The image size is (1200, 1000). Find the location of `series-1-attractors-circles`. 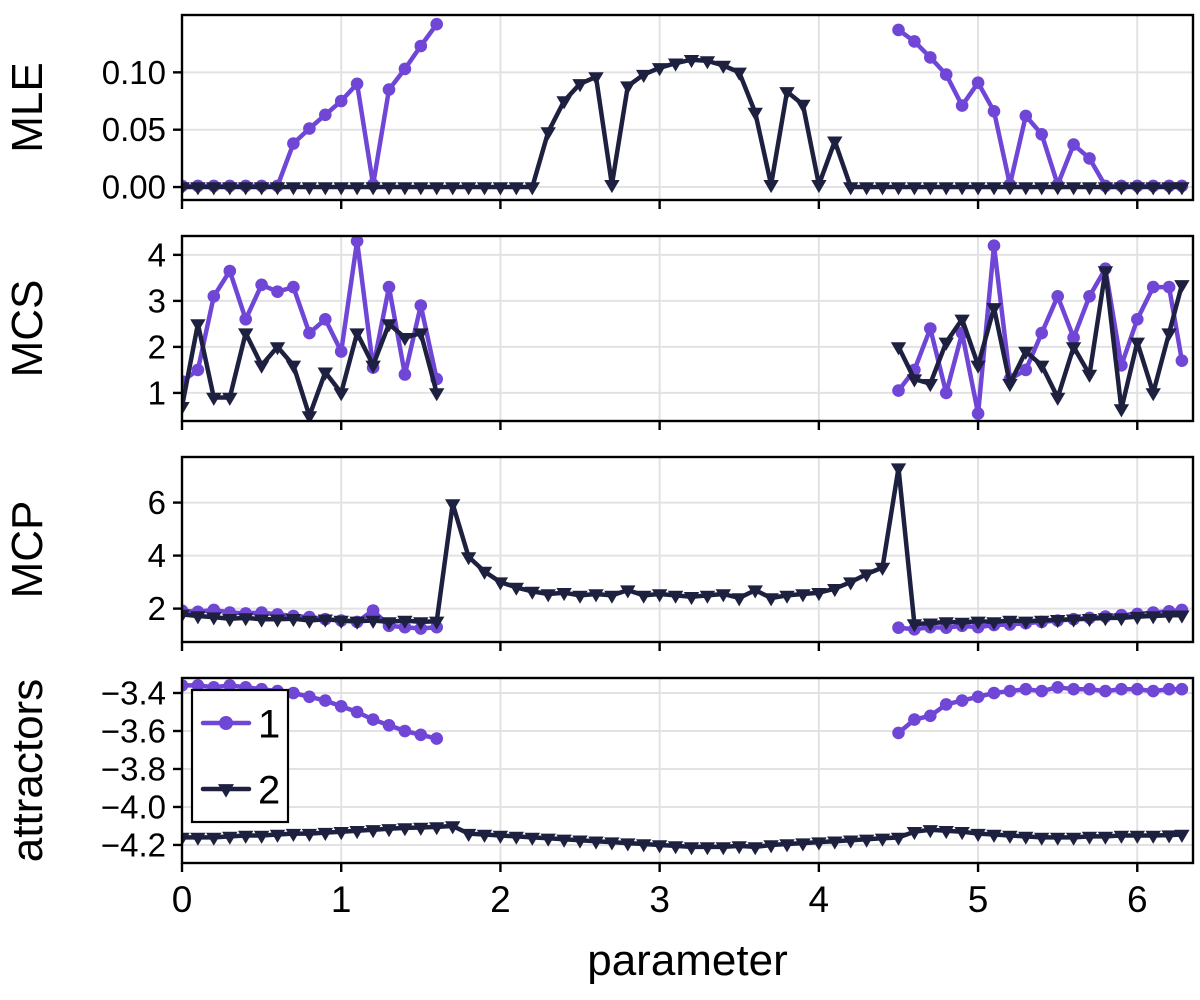

series-1-attractors-circles is located at coordinates (685, 712).